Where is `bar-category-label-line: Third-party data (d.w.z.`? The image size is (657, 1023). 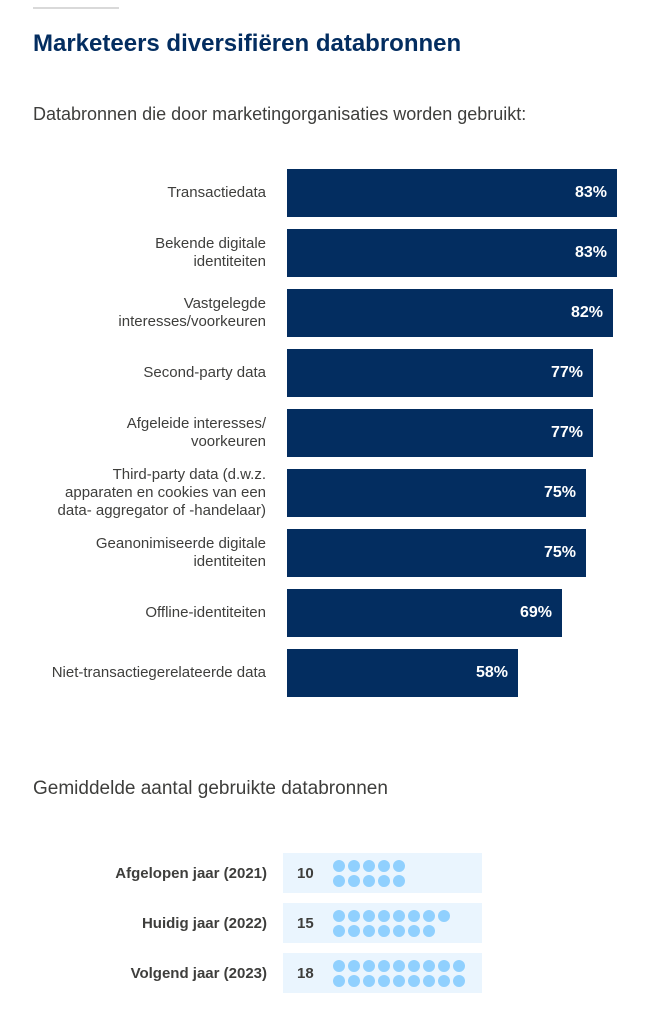
bar-category-label-line: Third-party data (d.w.z. is located at coordinates (189, 474).